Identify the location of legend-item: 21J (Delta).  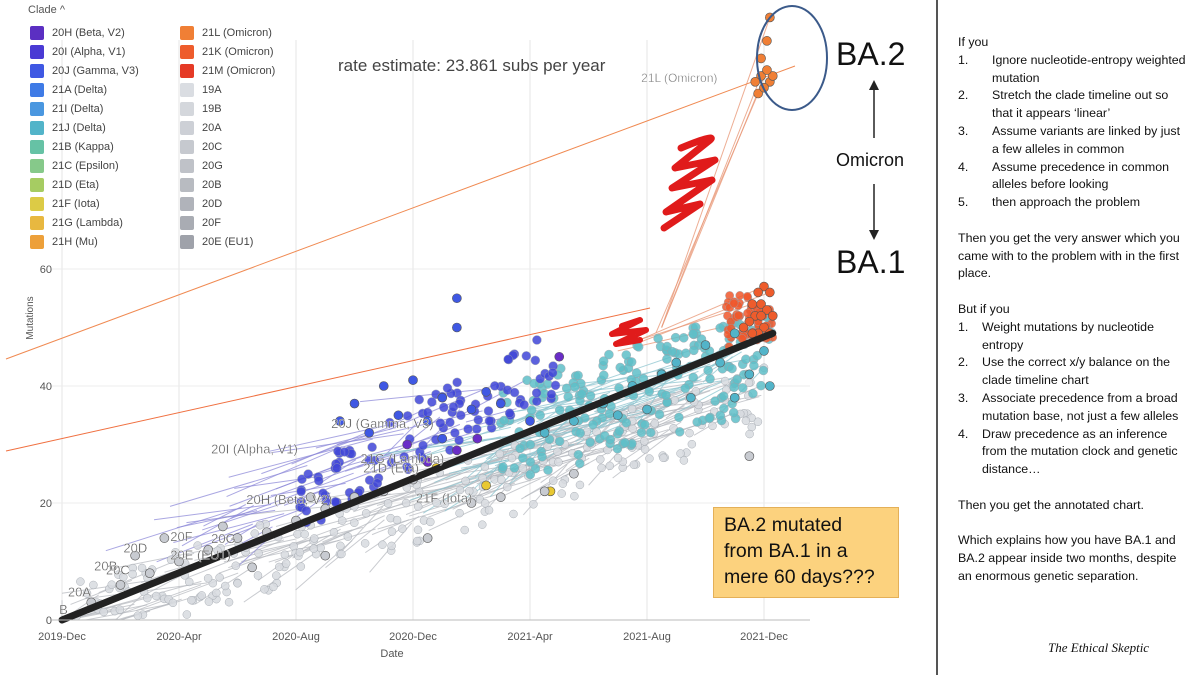
(68, 128).